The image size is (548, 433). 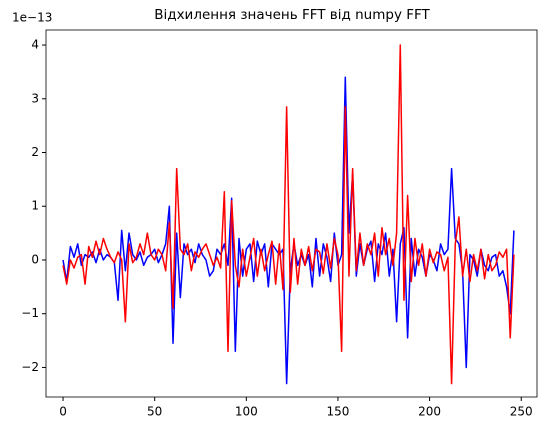 What do you see at coordinates (35, 206) in the screenshot?
I see `y-tick-label: 1` at bounding box center [35, 206].